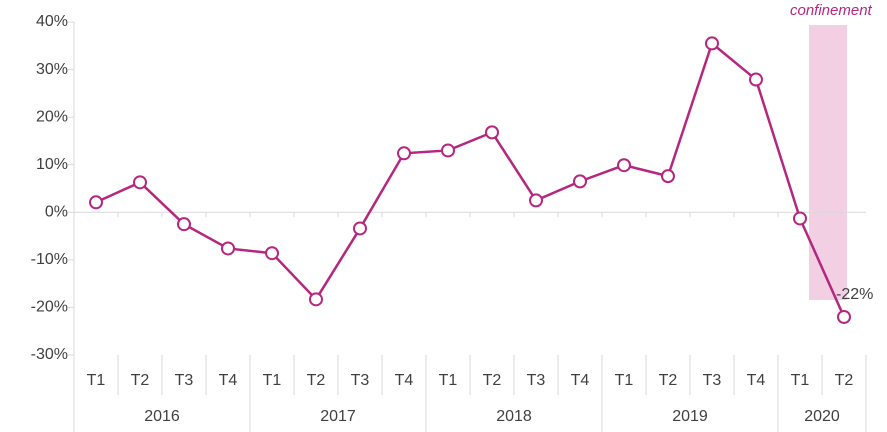  Describe the element at coordinates (52, 21) in the screenshot. I see `y-tick-label: 40%` at that location.